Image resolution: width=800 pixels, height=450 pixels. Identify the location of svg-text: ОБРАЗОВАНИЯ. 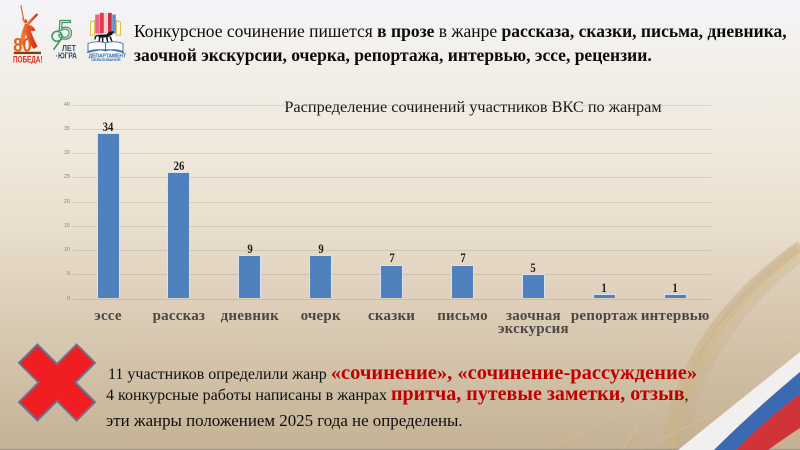
(106, 59).